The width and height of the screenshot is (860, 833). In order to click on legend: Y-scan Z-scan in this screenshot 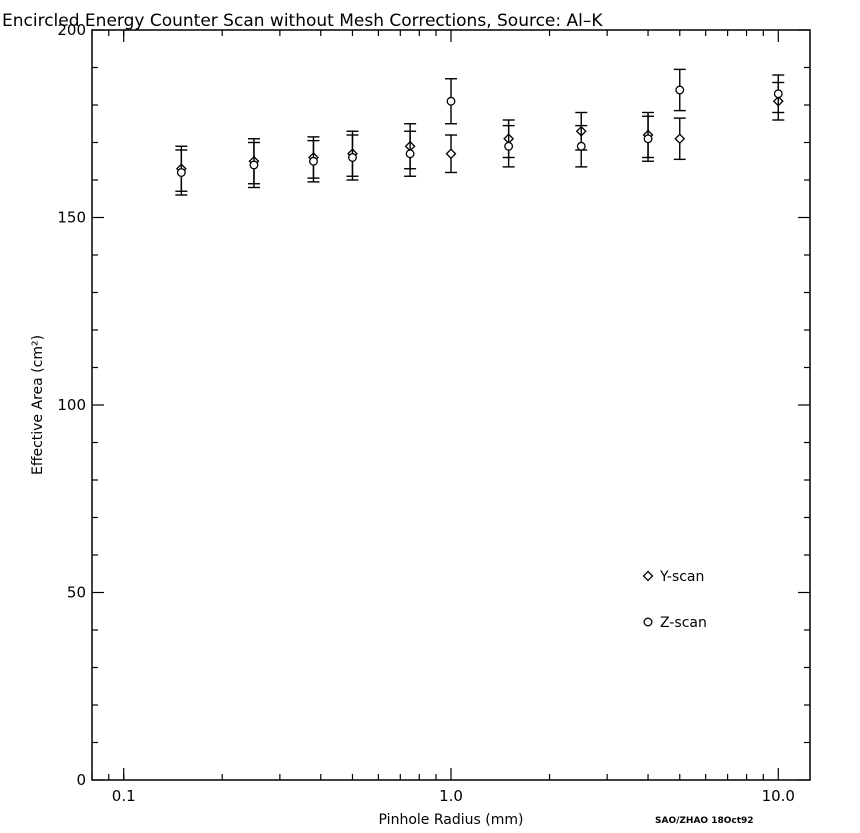, I will do `click(674, 600)`.